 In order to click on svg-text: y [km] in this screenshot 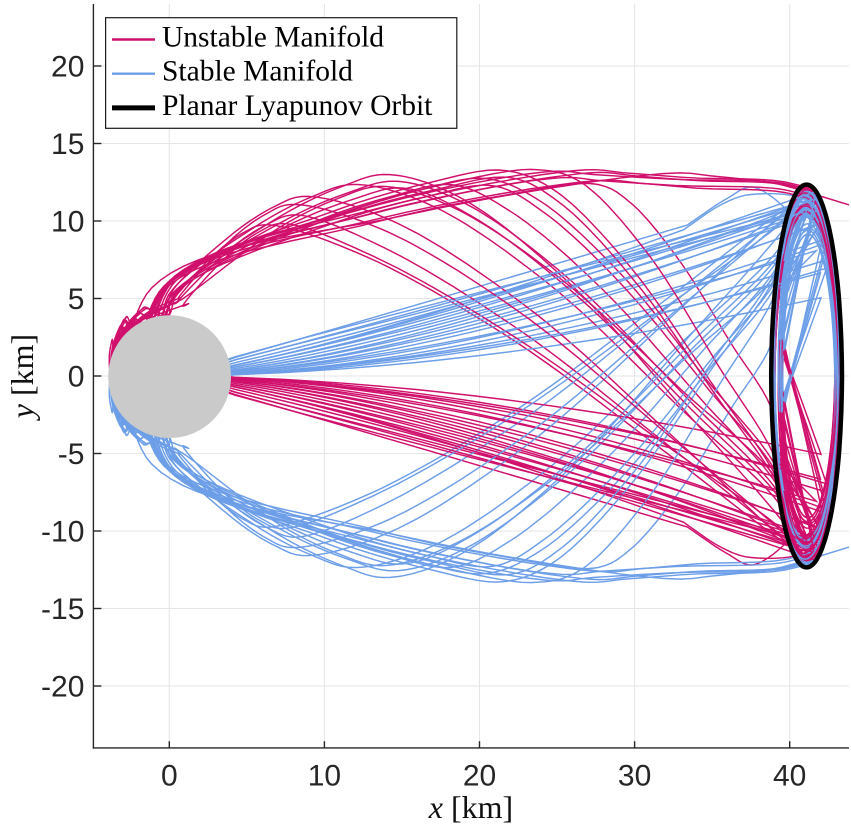, I will do `click(22, 377)`.